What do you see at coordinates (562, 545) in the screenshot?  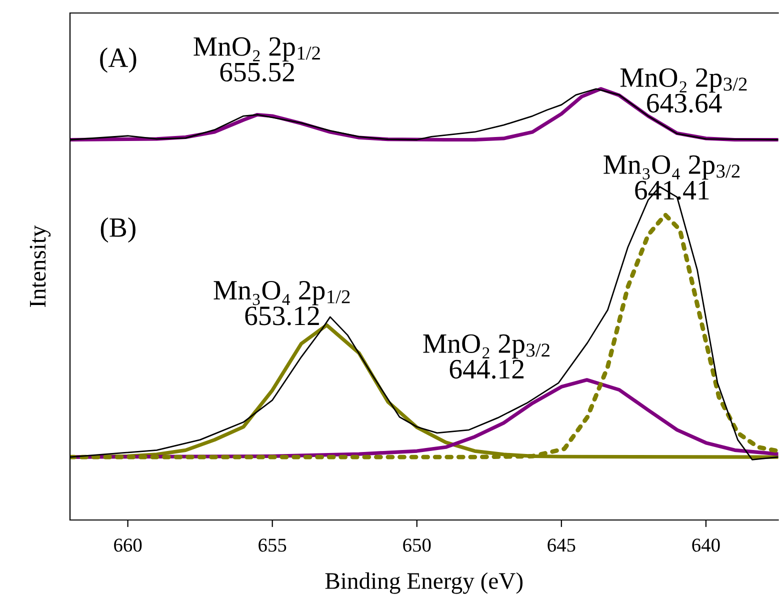 I see `x-tick-label: 645` at bounding box center [562, 545].